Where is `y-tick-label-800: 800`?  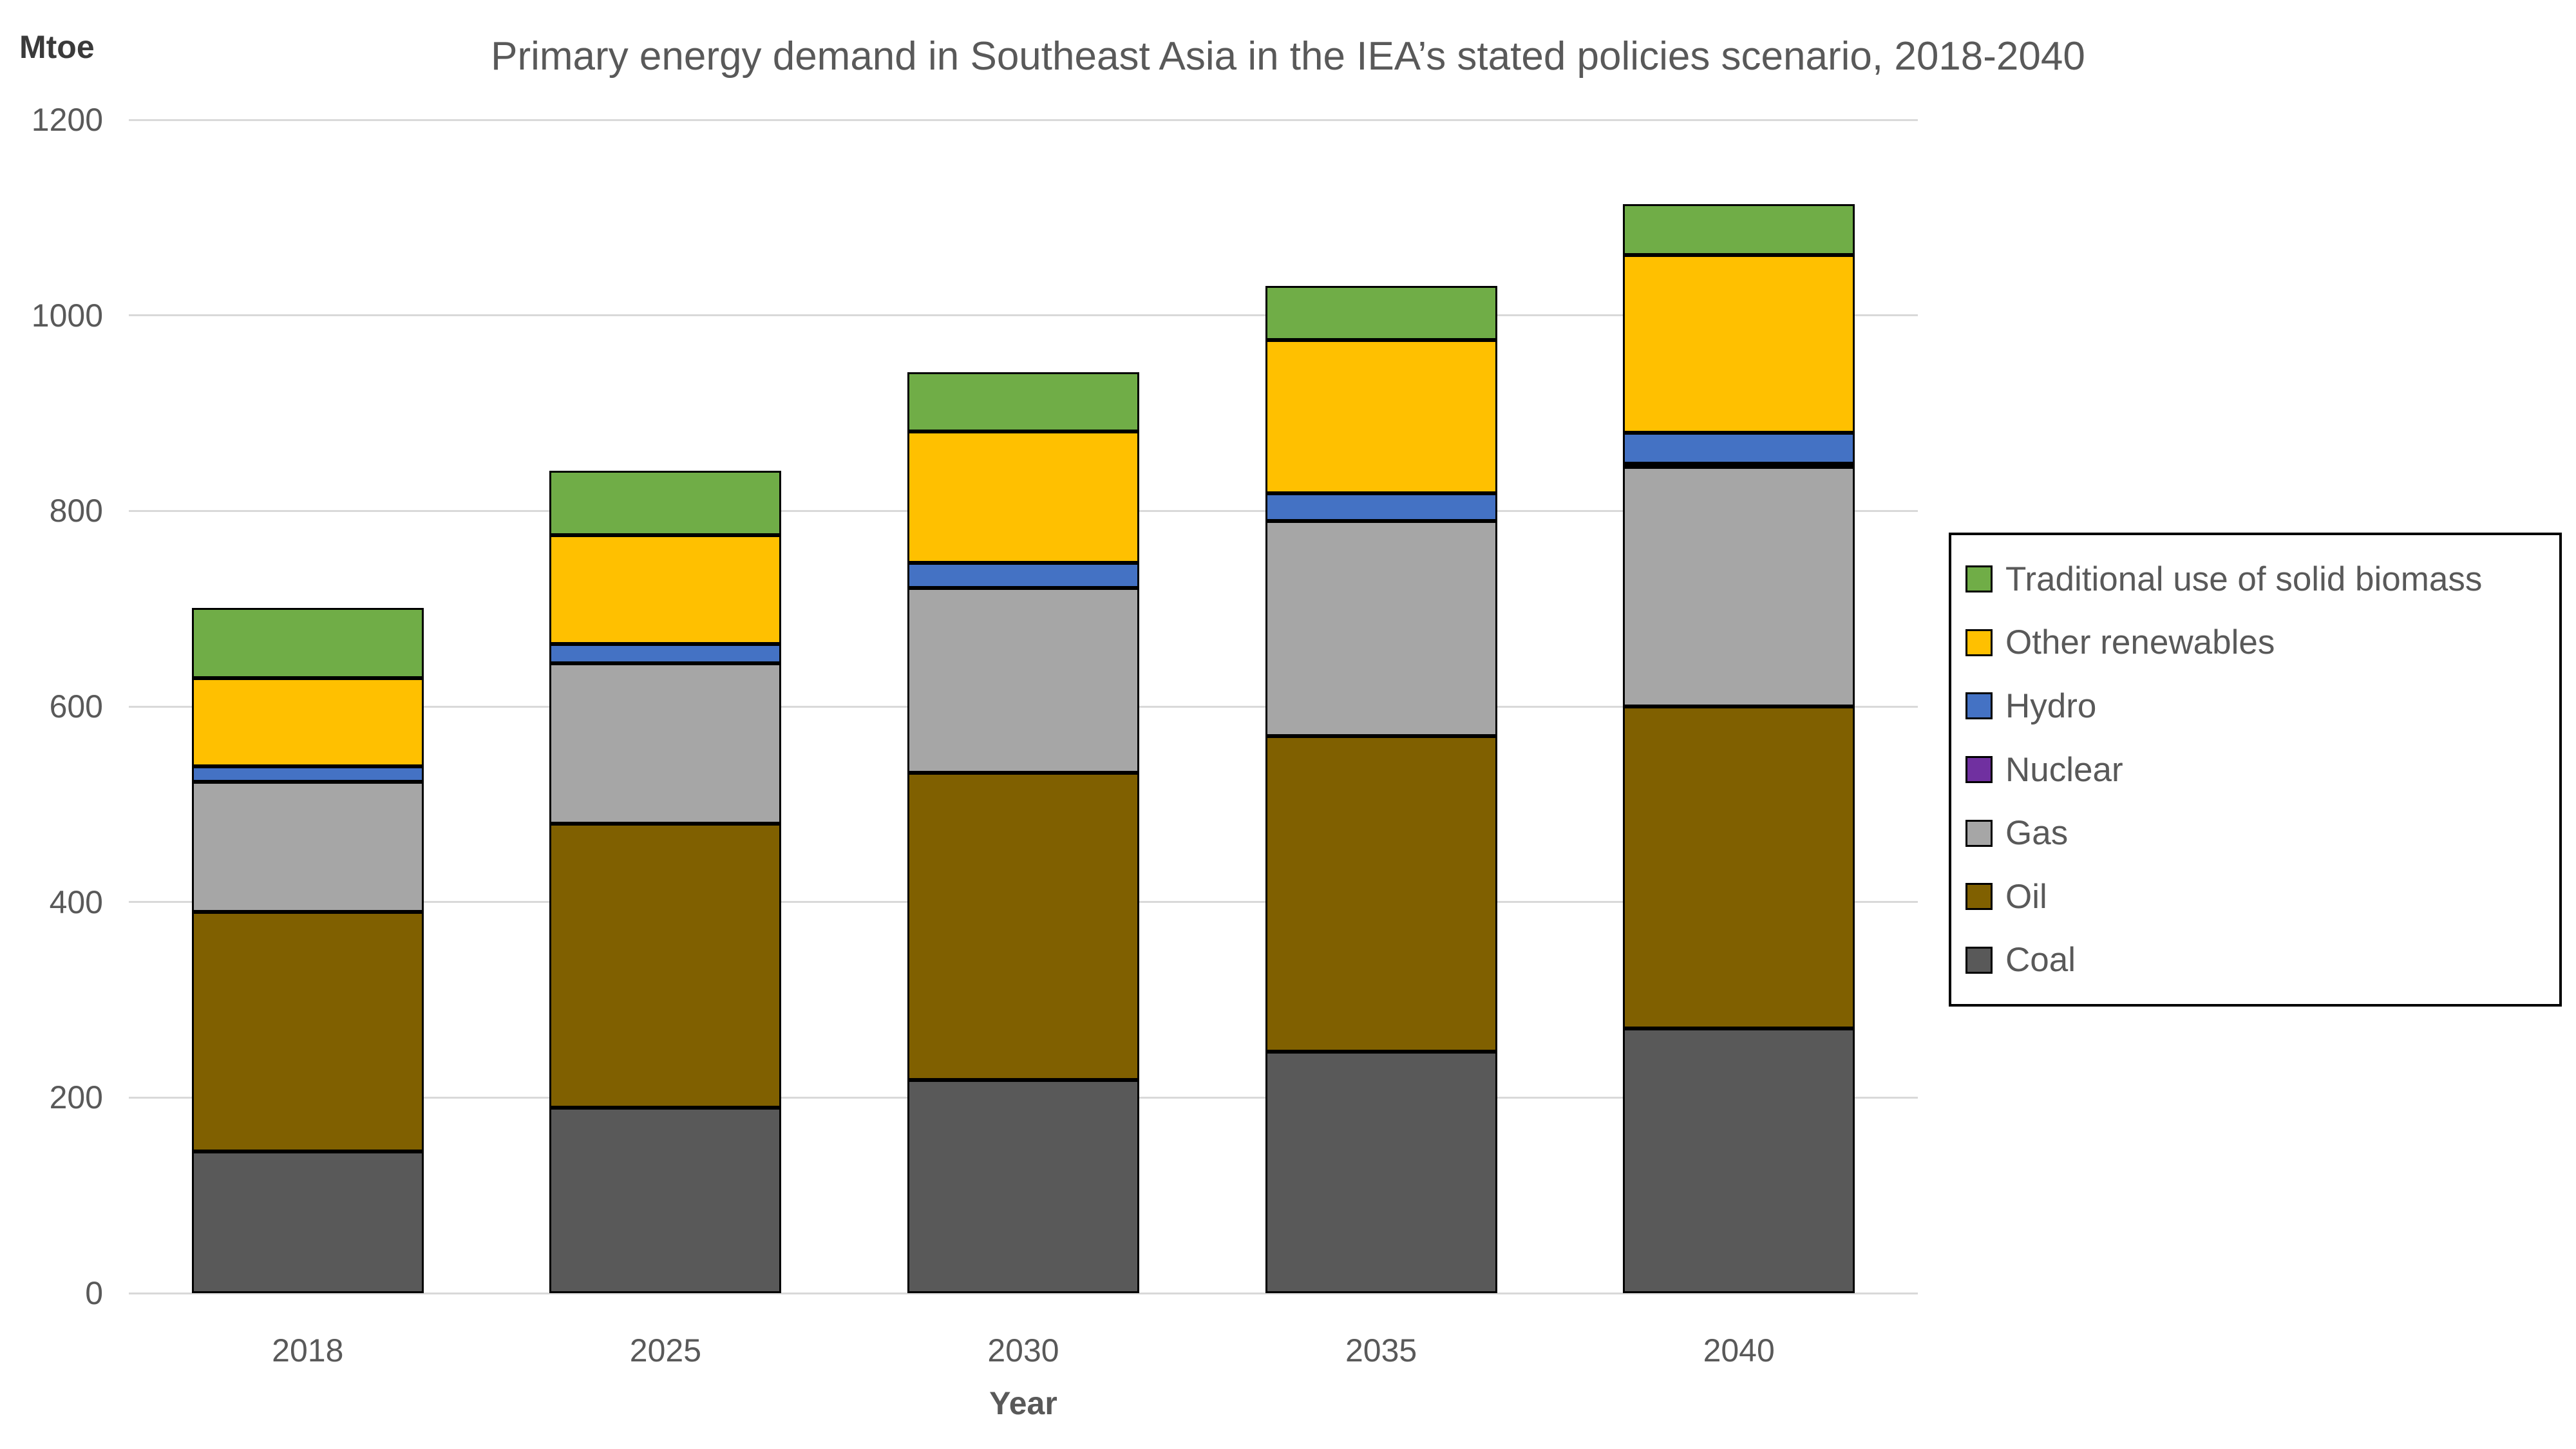 y-tick-label-800: 800 is located at coordinates (76, 511).